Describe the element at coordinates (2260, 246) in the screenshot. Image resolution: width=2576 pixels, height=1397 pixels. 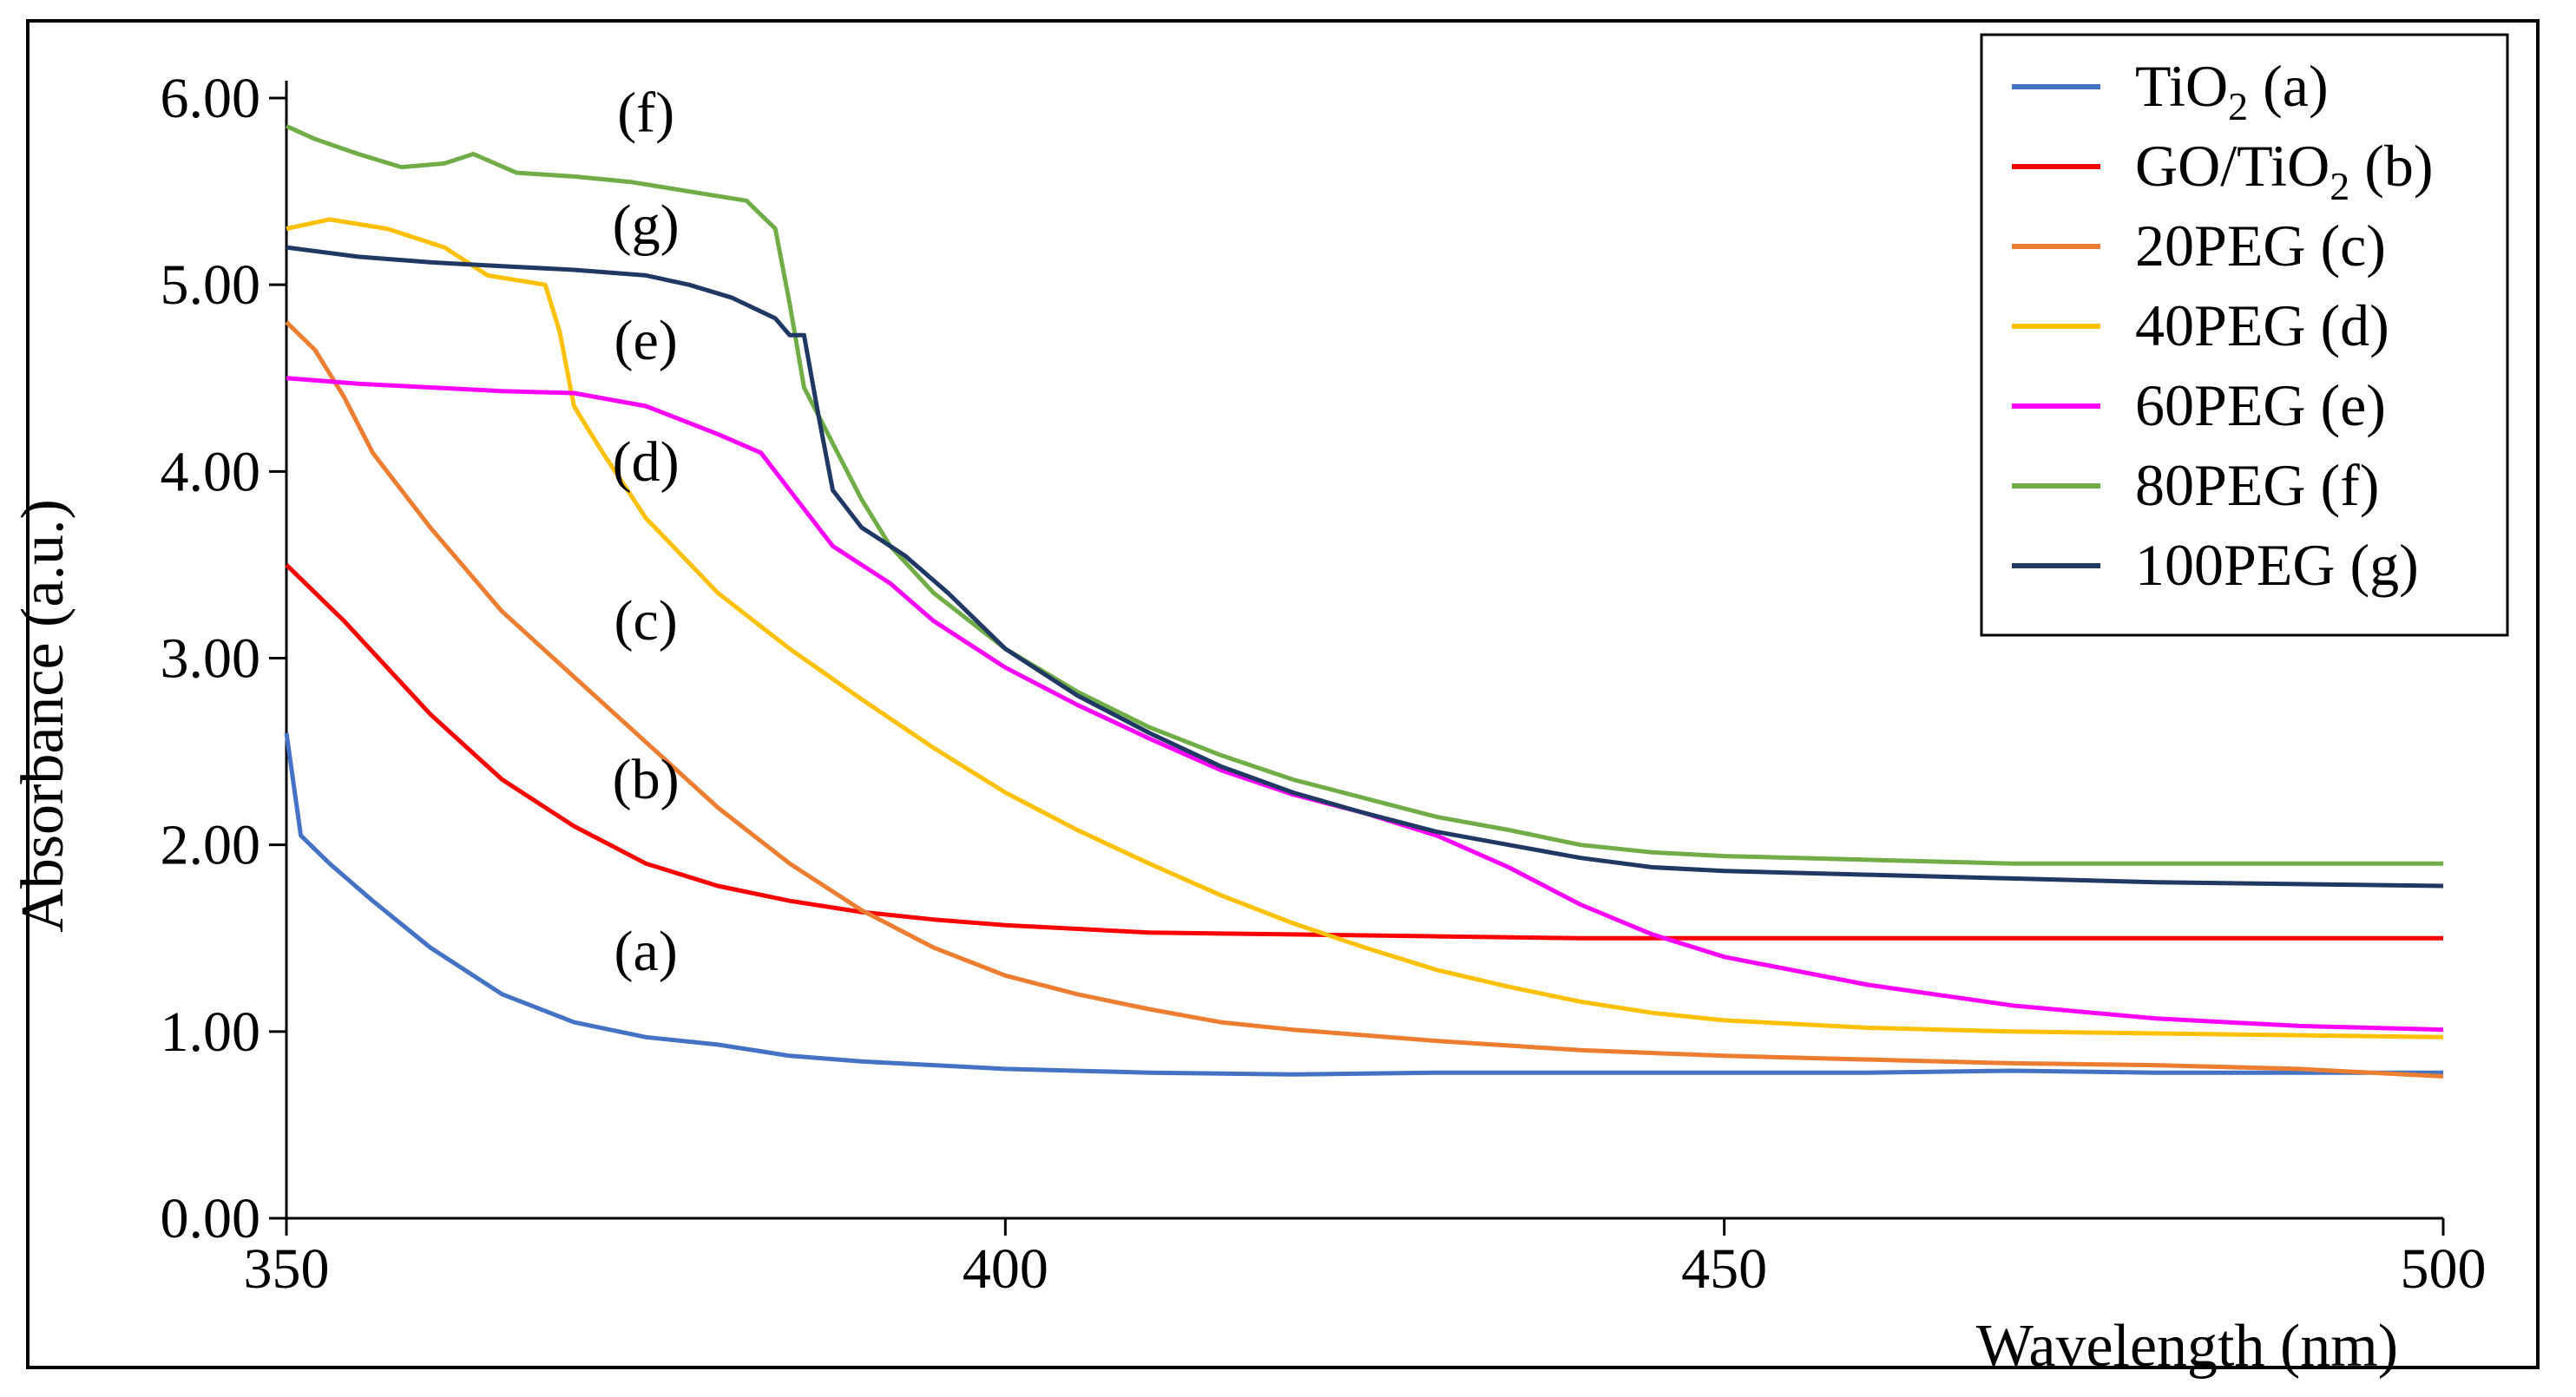
I see `legend-entry: 20PEG (c)` at that location.